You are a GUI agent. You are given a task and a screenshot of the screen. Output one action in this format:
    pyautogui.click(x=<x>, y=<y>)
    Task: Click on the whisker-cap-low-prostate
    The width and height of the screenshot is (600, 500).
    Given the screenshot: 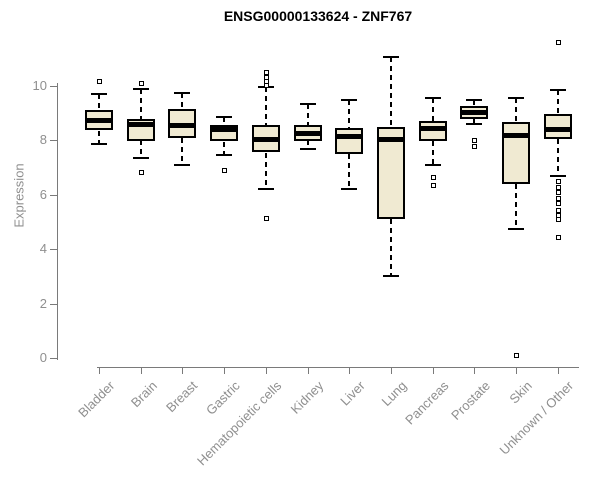 What is the action you would take?
    pyautogui.click(x=474, y=124)
    